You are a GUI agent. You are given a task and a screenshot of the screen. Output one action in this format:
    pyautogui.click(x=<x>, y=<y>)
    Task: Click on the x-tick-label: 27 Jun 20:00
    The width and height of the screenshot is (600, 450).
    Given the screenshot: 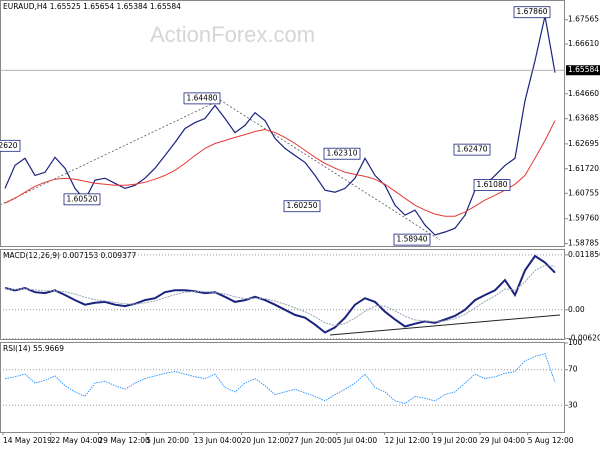 What is the action you would take?
    pyautogui.click(x=313, y=440)
    